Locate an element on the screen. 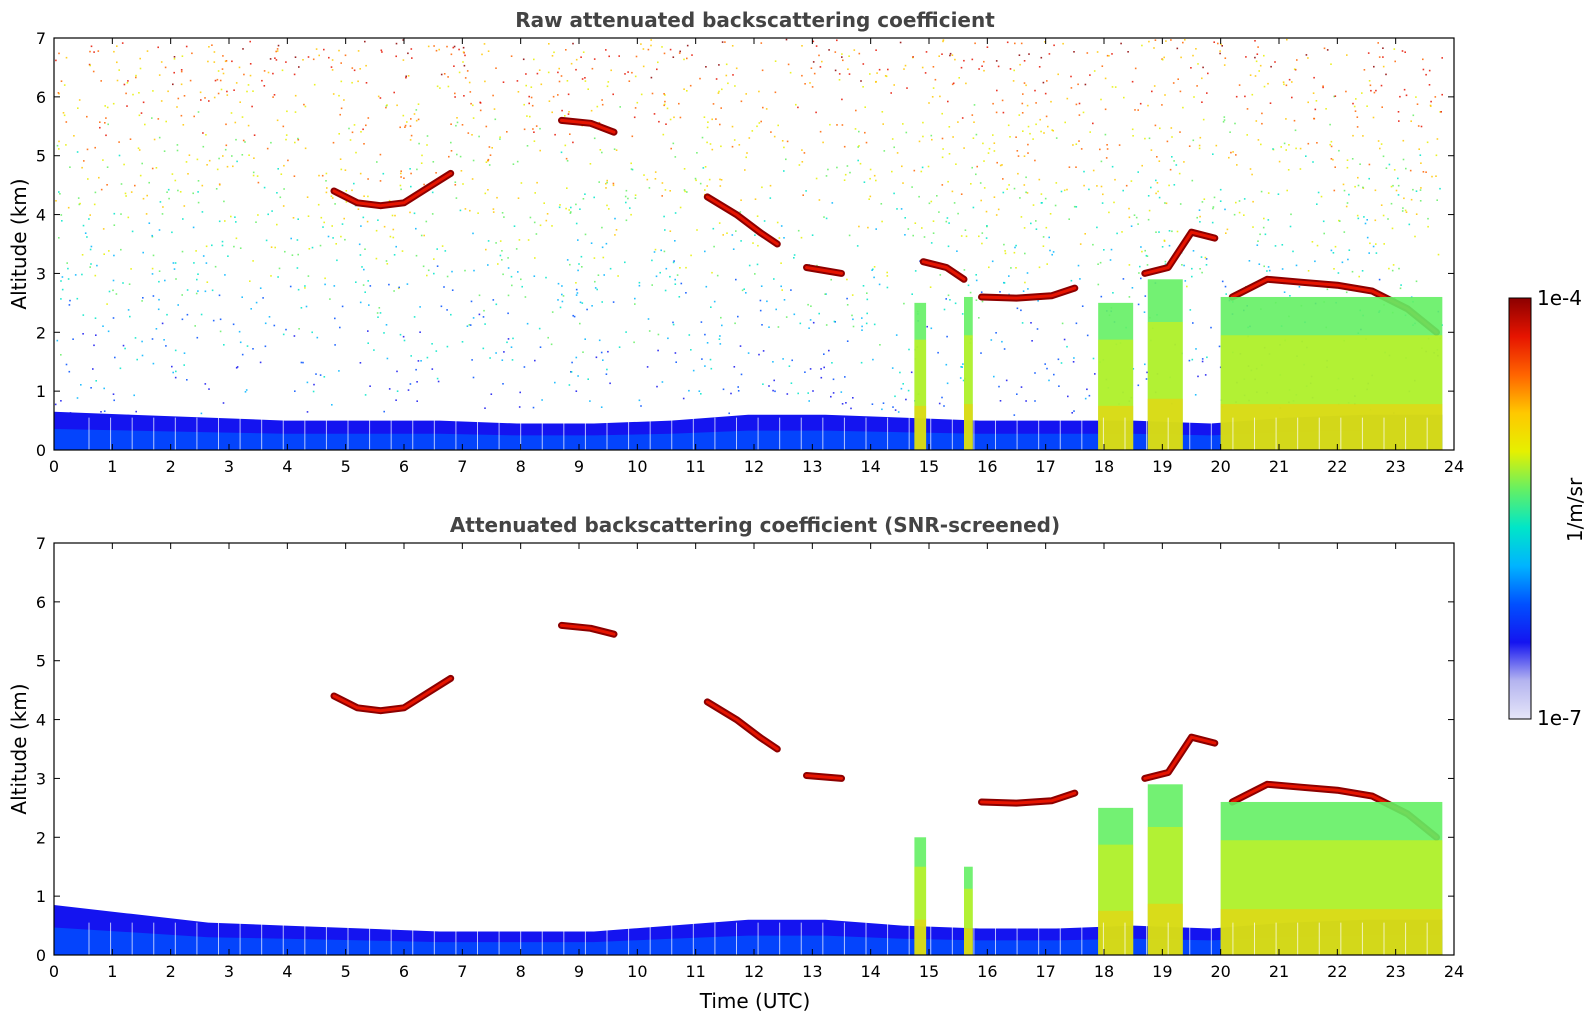  rain-column-core is located at coordinates (968, 921).